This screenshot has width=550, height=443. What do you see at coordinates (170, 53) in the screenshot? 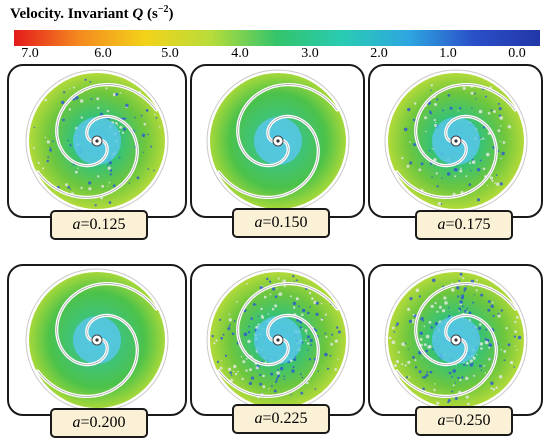
I see `colorbar-tick: 5.0` at bounding box center [170, 53].